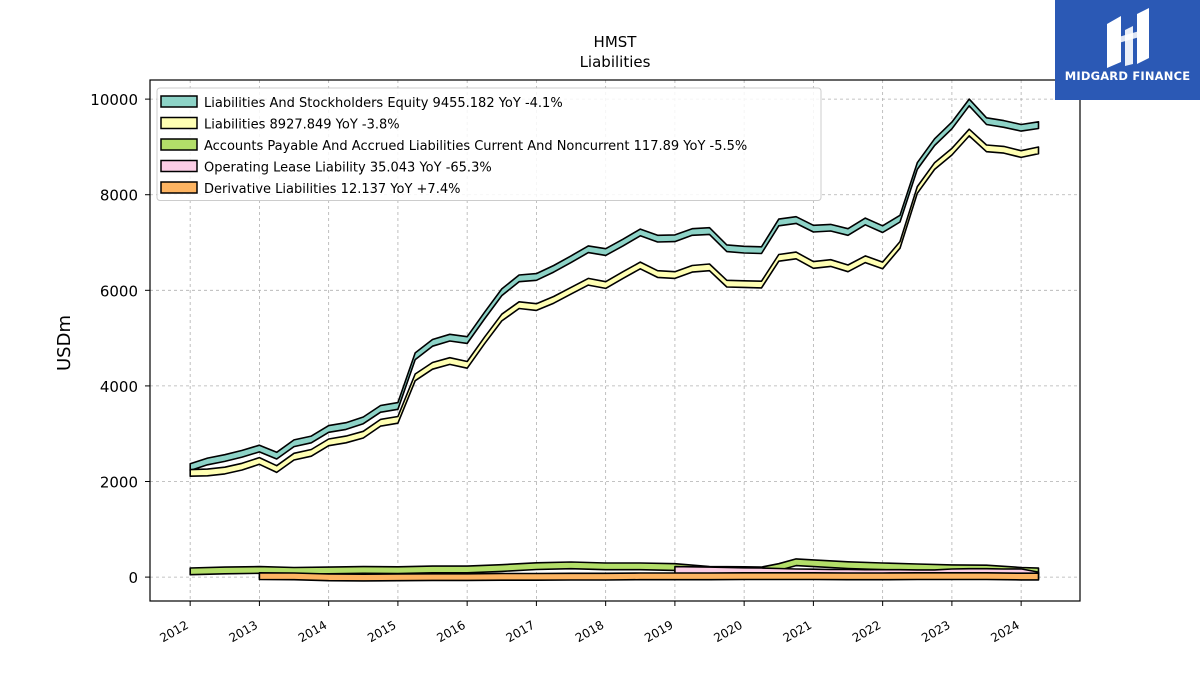  Describe the element at coordinates (119, 291) in the screenshot. I see `y-tick-label: 6000` at that location.